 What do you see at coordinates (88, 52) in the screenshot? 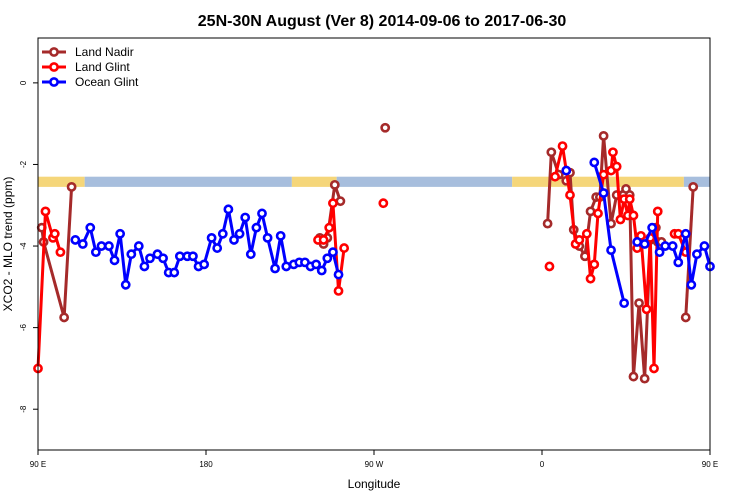
I see `legend-item-land-nadir: Land Nadir` at bounding box center [88, 52].